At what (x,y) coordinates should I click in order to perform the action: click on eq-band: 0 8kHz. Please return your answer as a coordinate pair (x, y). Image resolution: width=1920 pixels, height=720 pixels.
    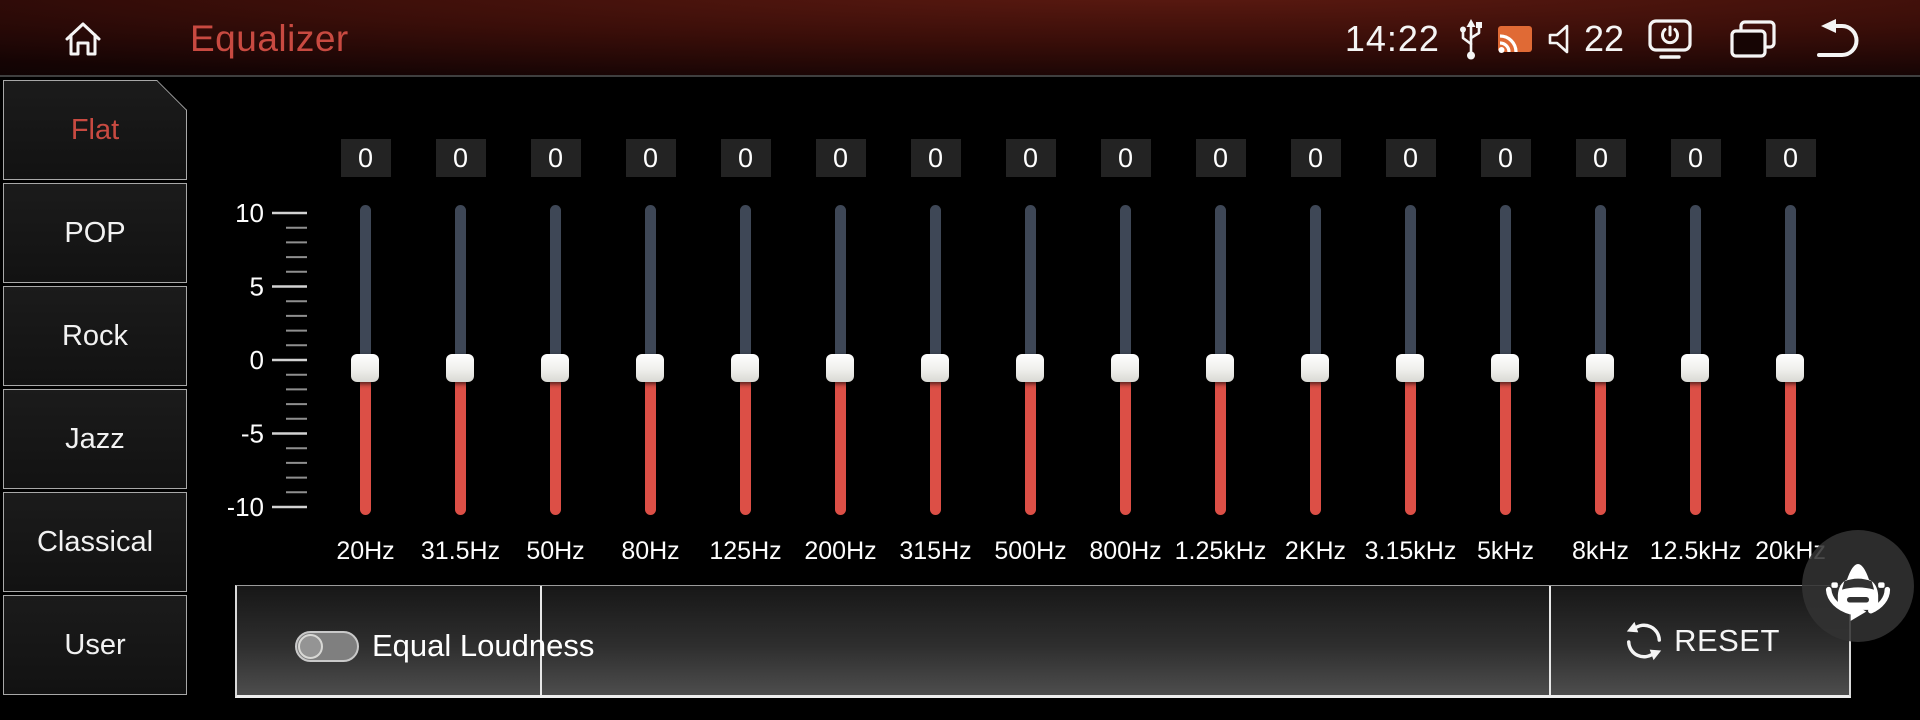
    Looking at the image, I should click on (1600, 338).